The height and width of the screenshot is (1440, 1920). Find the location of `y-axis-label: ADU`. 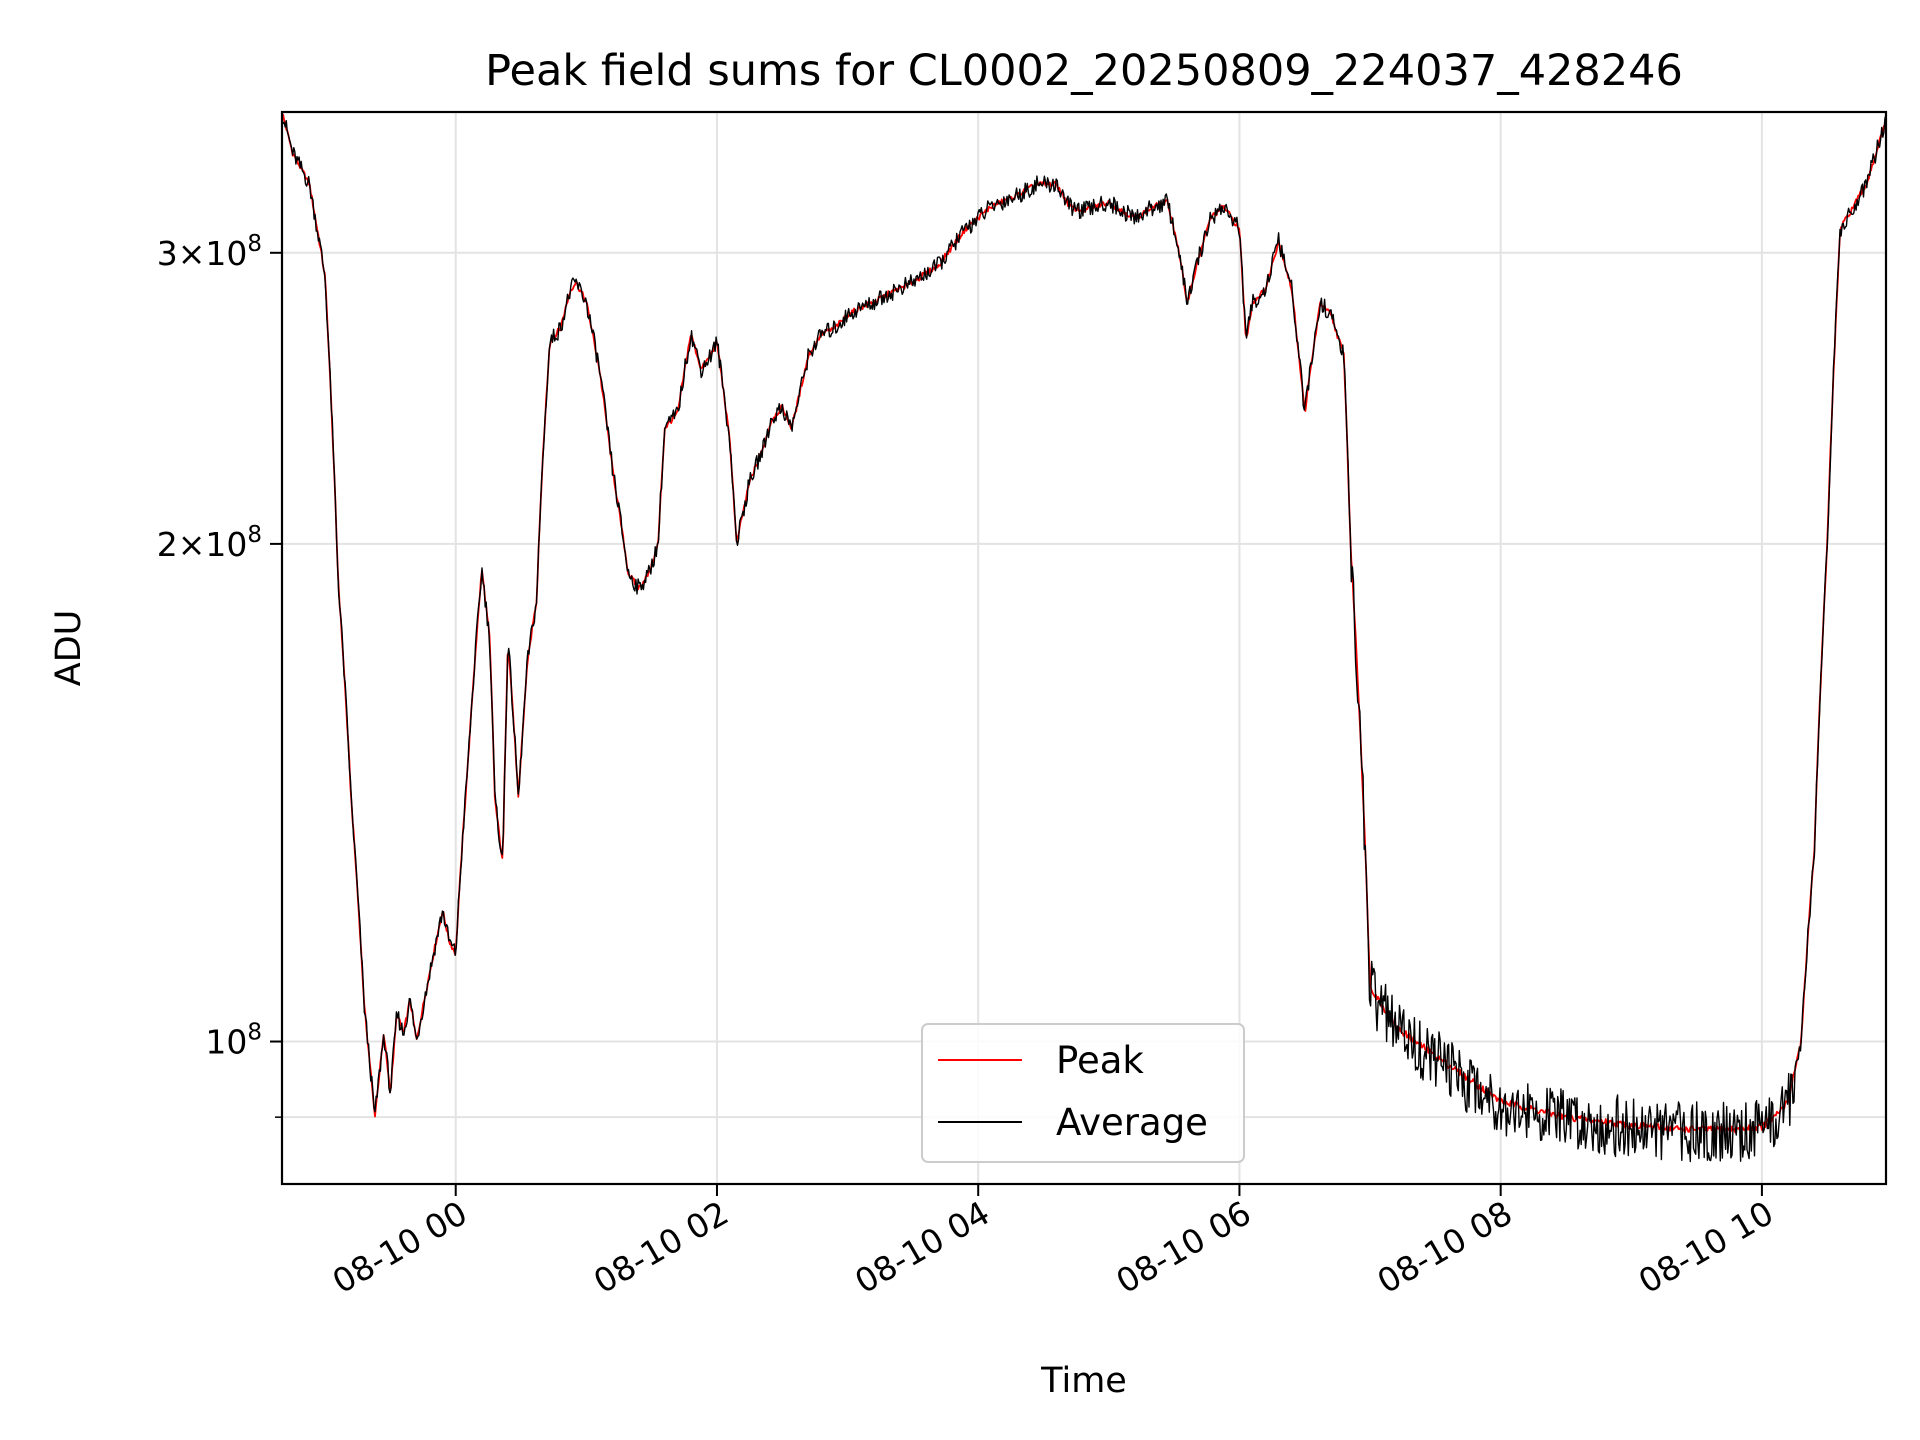

y-axis-label: ADU is located at coordinates (69, 648).